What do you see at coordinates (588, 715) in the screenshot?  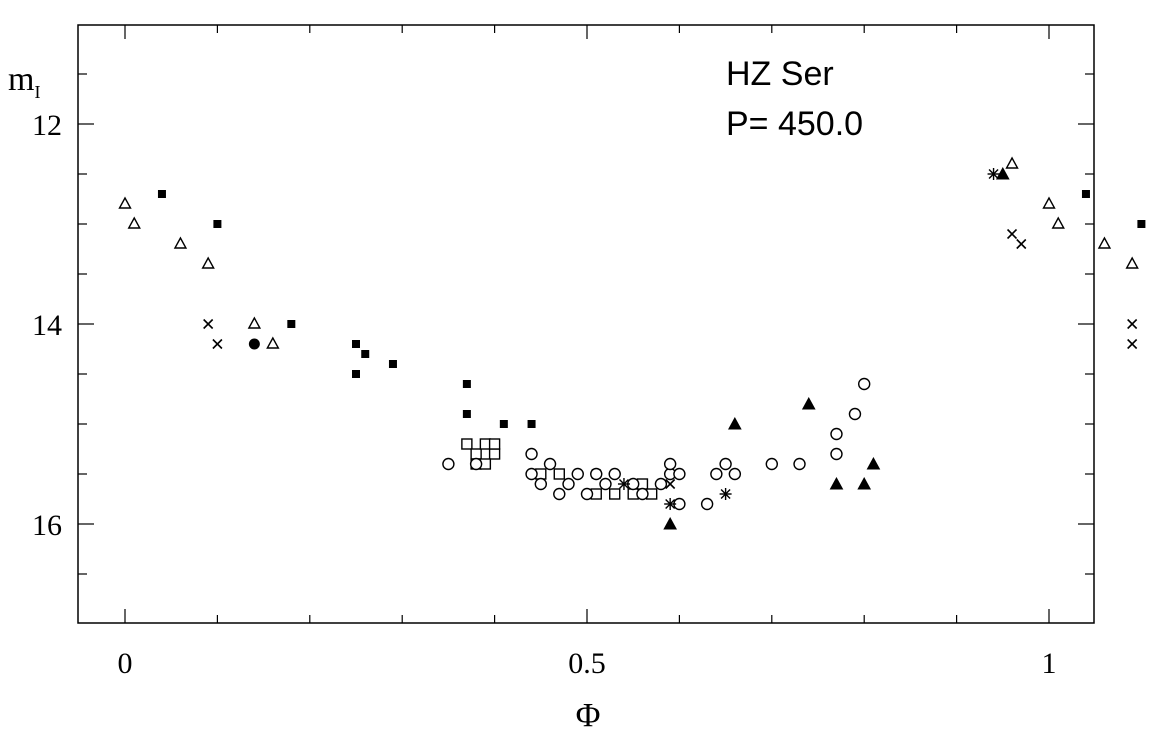 I see `x-axis-title: Φ` at bounding box center [588, 715].